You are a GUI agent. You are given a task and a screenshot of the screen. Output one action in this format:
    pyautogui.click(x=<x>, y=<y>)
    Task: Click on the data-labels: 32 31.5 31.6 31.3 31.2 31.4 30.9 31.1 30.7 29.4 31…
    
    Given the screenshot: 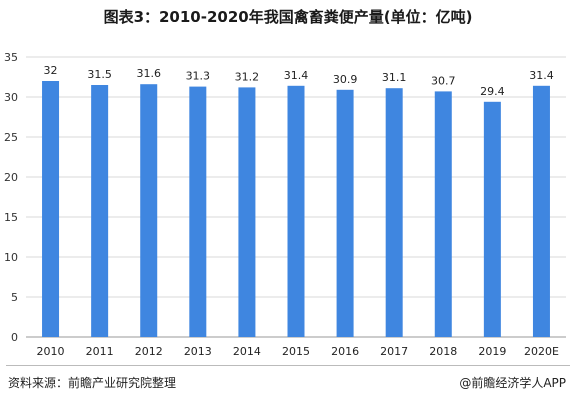 What is the action you would take?
    pyautogui.click(x=299, y=81)
    